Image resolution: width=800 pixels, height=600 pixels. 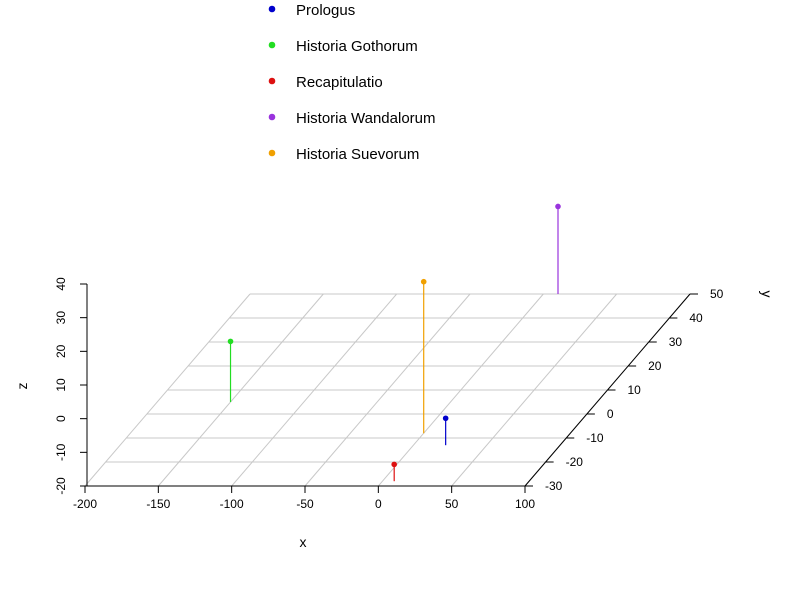 What do you see at coordinates (158, 504) in the screenshot?
I see `x-tick-label: -150` at bounding box center [158, 504].